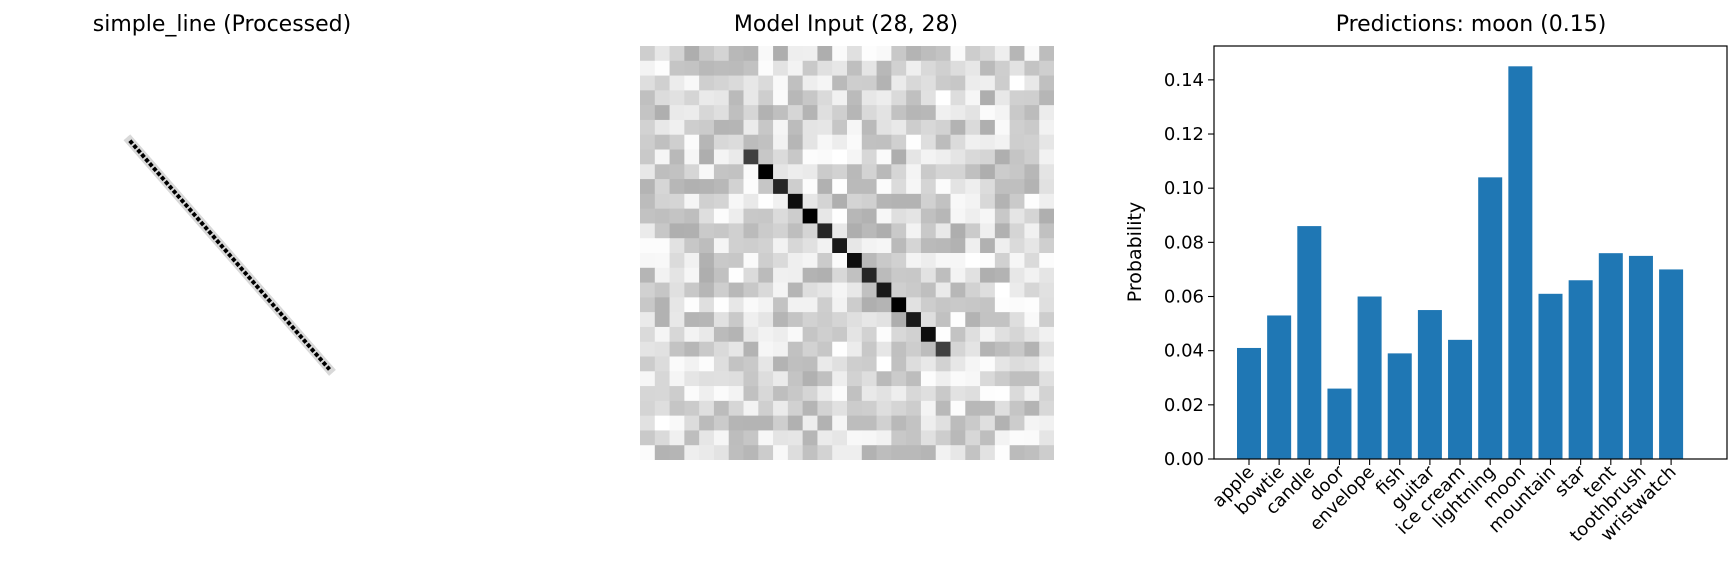 Image resolution: width=1735 pixels, height=582 pixels. Describe the element at coordinates (1184, 242) in the screenshot. I see `y-tick-label: 0.08` at that location.